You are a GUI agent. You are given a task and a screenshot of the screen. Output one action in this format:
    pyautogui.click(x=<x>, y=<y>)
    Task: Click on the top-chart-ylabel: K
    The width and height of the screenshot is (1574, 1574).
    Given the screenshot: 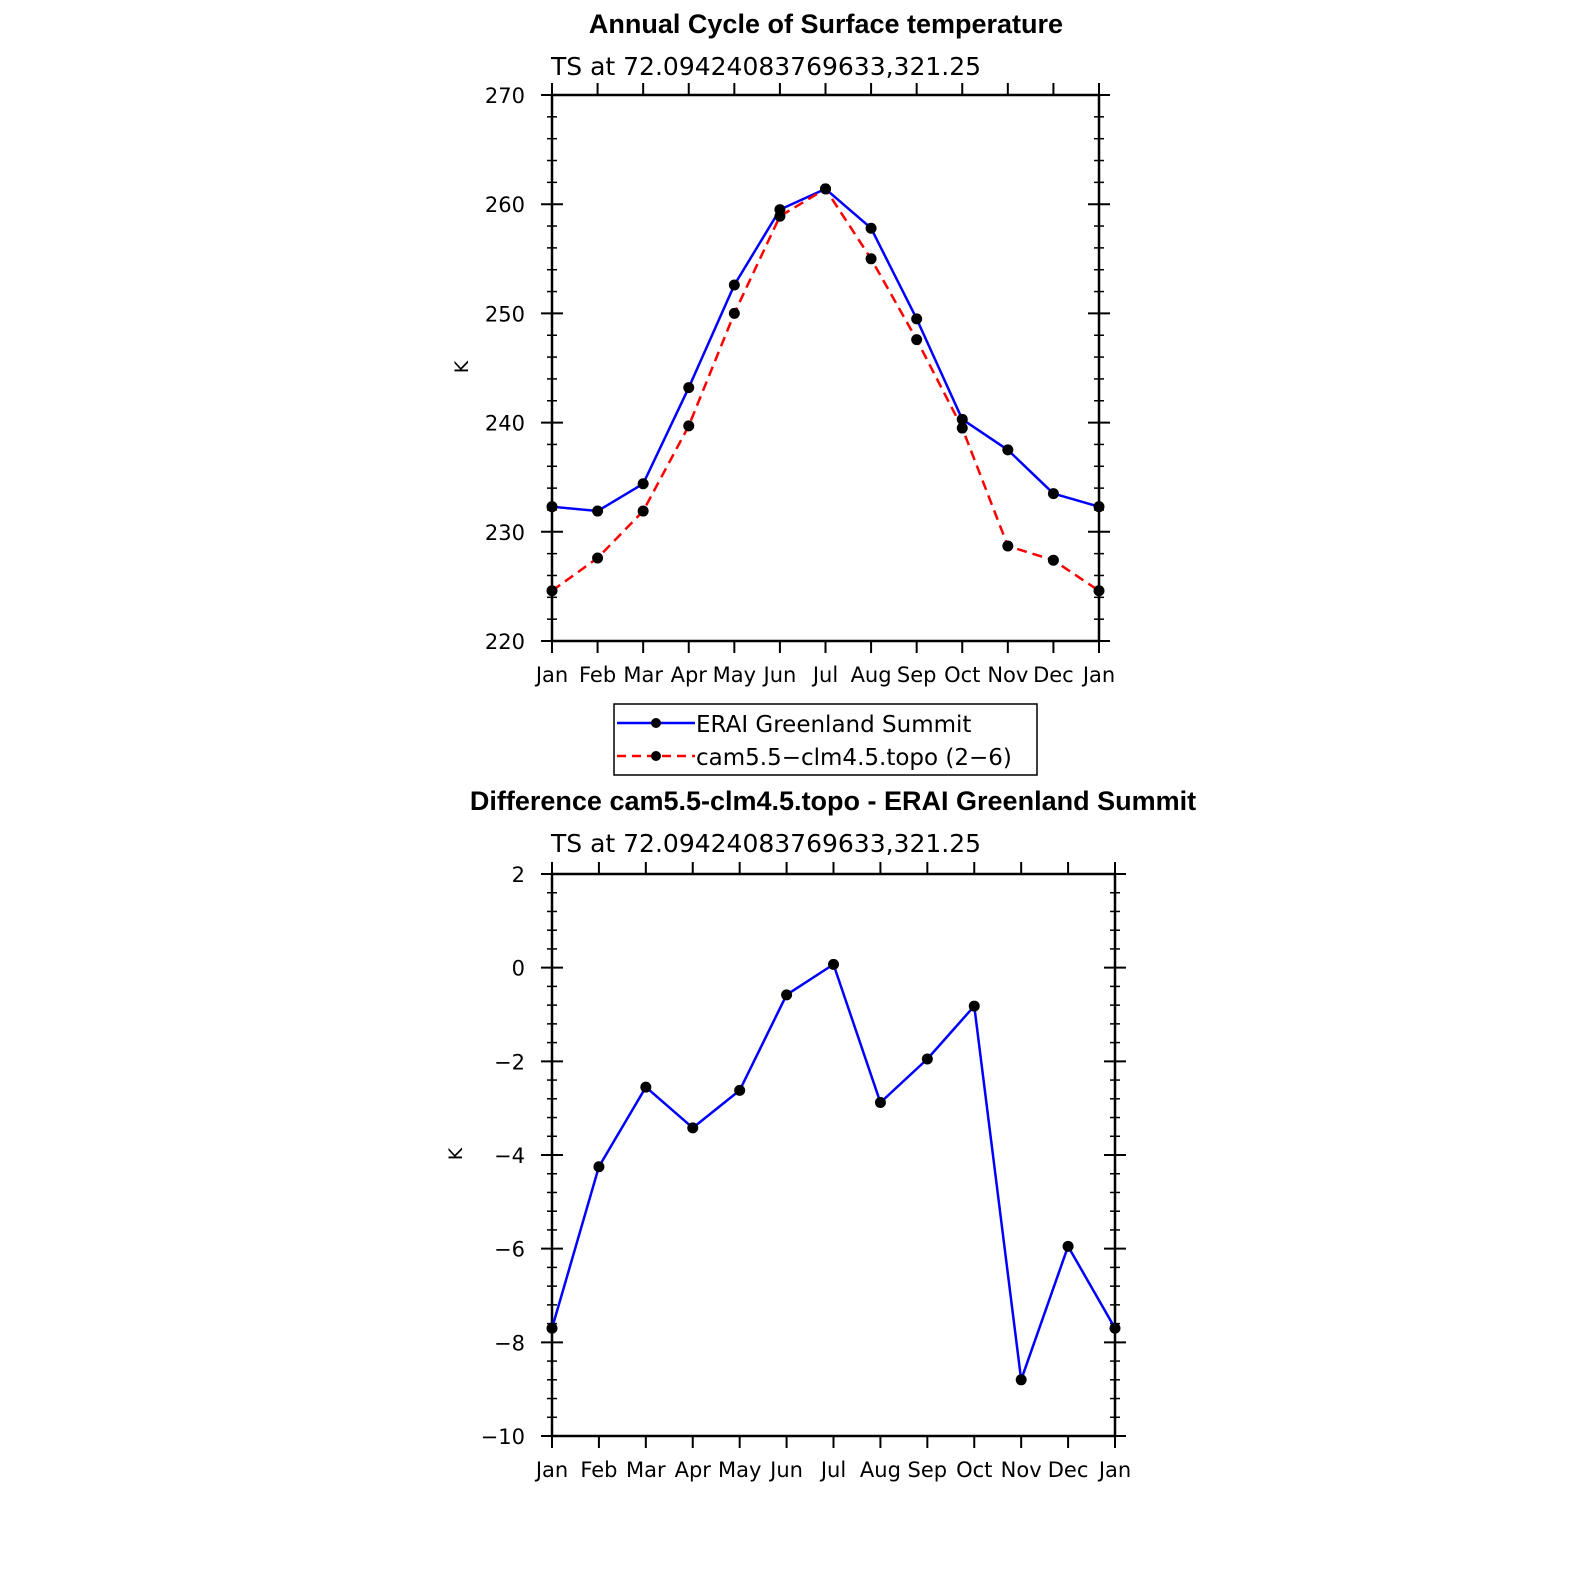 What is the action you would take?
    pyautogui.click(x=462, y=366)
    